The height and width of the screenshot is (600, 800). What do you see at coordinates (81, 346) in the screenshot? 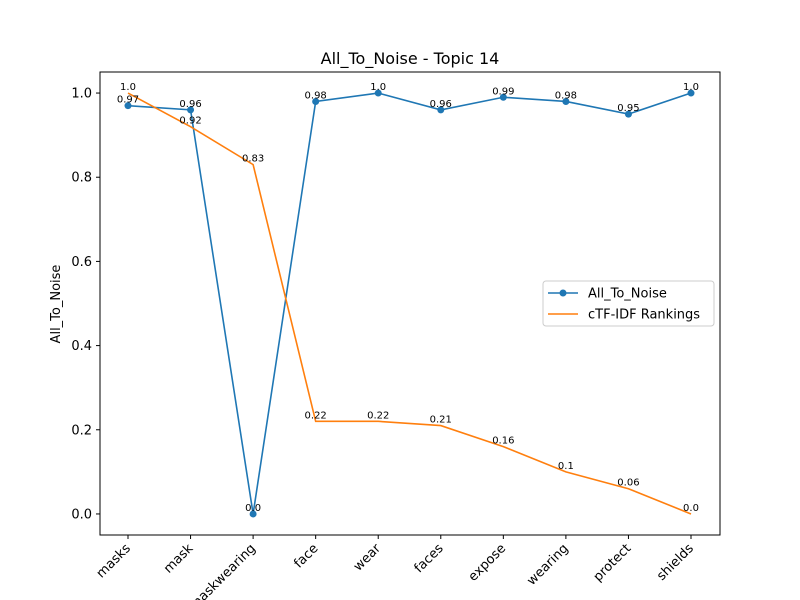
I see `y-tick-label: 0.4` at bounding box center [81, 346].